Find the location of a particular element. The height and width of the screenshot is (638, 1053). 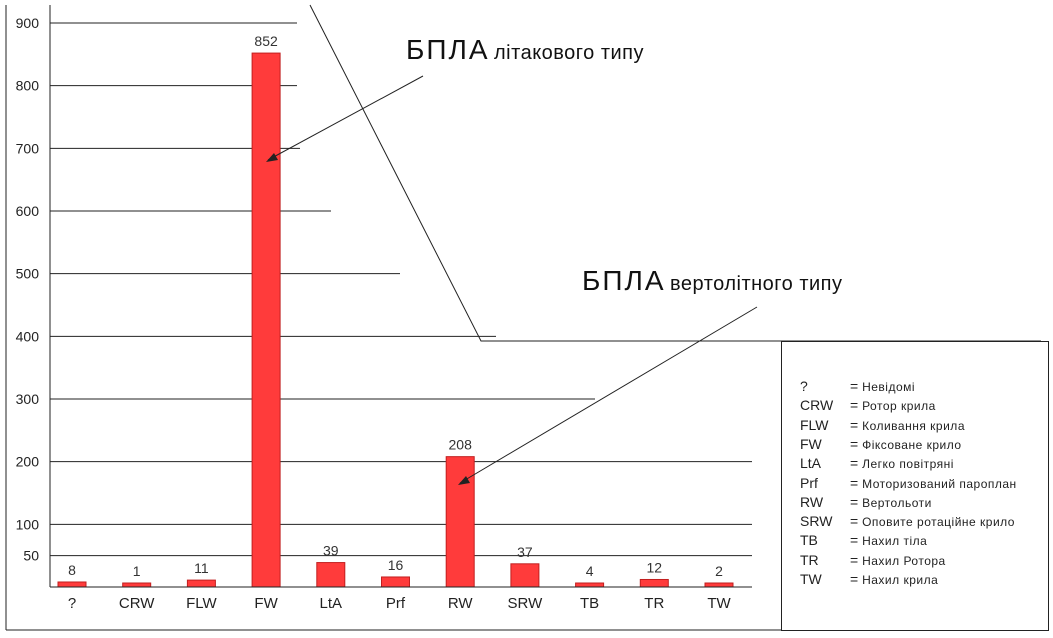

legend-desc: Моторизований пароплан is located at coordinates (939, 483).